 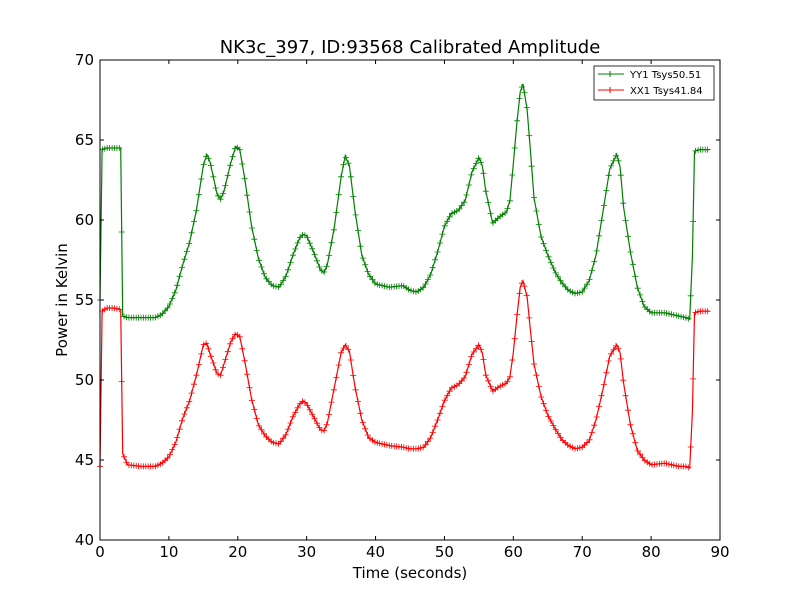 What do you see at coordinates (410, 573) in the screenshot?
I see `x-axis-label: Time (seconds)` at bounding box center [410, 573].